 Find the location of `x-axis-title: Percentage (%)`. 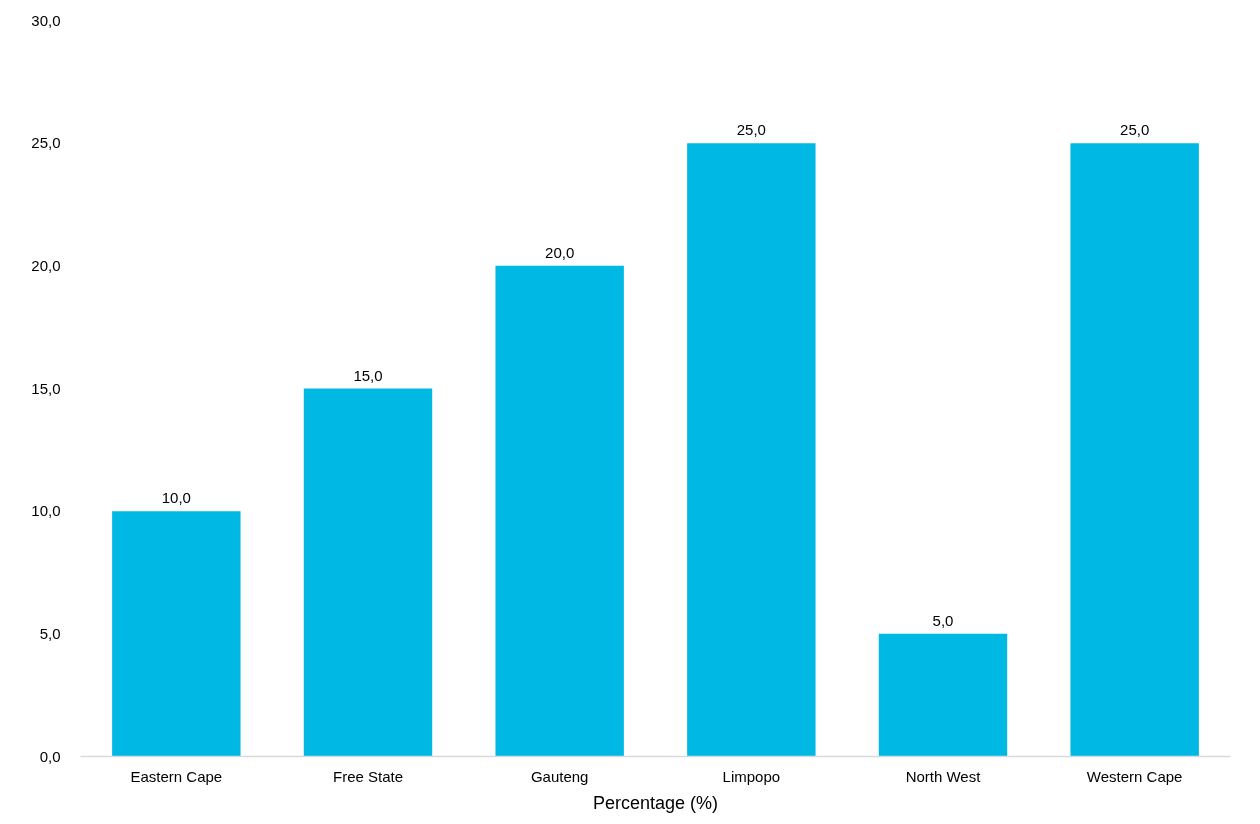

x-axis-title: Percentage (%) is located at coordinates (655, 802).